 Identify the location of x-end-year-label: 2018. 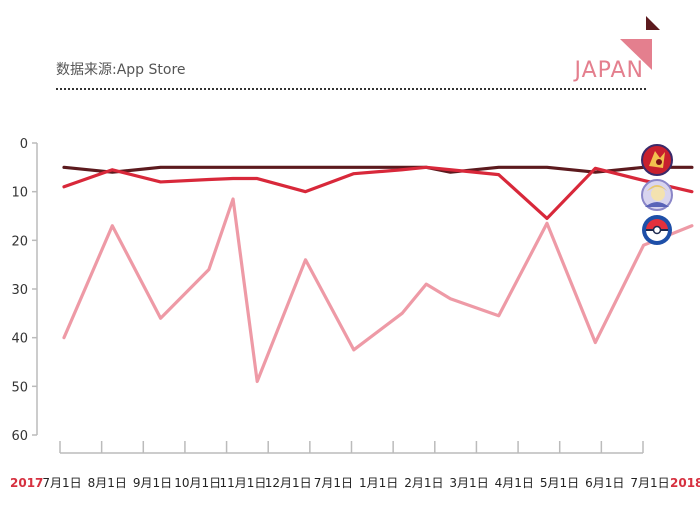
(685, 483).